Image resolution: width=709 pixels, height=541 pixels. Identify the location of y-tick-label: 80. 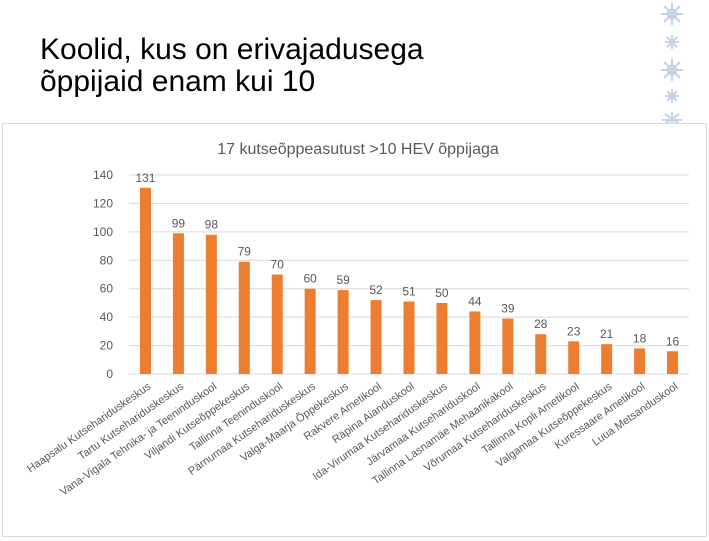
(107, 260).